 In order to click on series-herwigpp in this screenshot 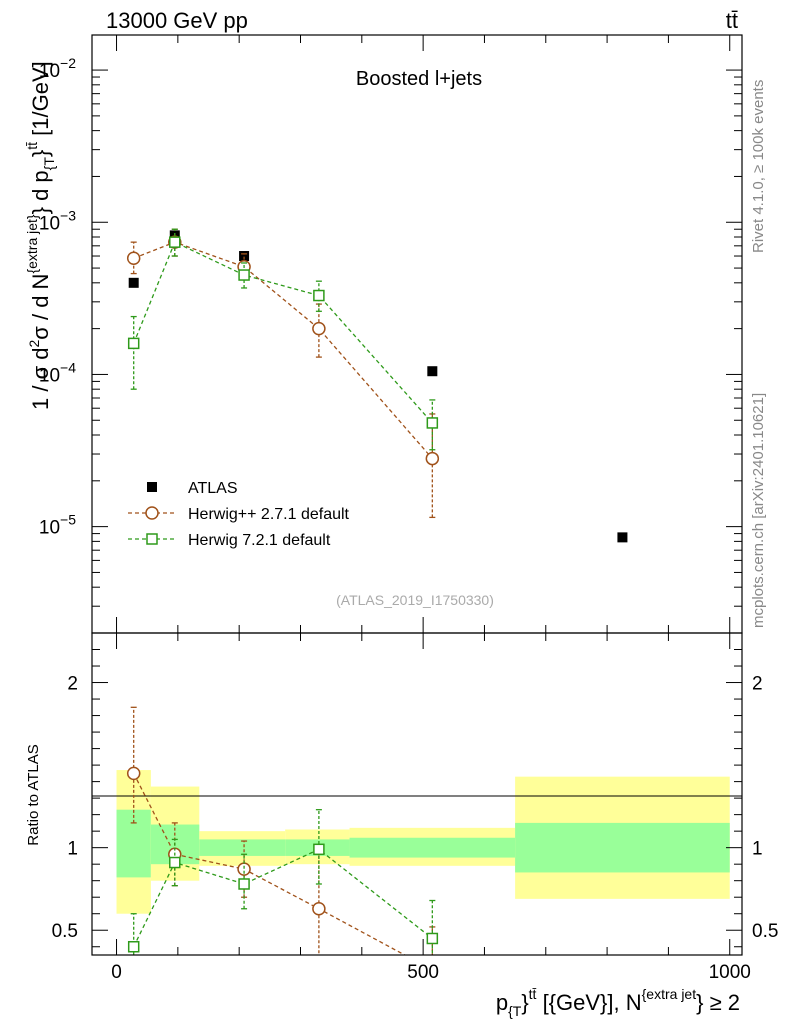, I will do `click(283, 373)`.